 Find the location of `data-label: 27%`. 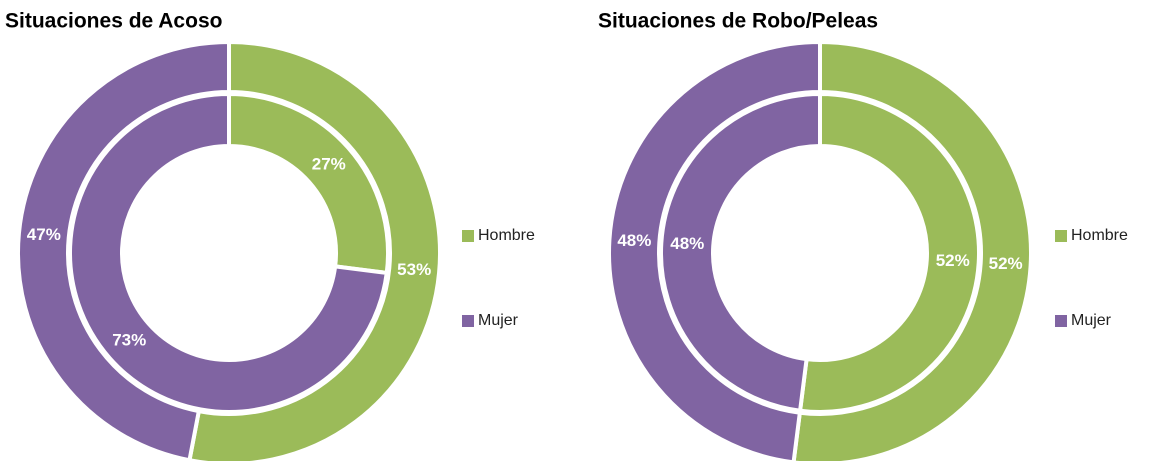

data-label: 27% is located at coordinates (329, 164).